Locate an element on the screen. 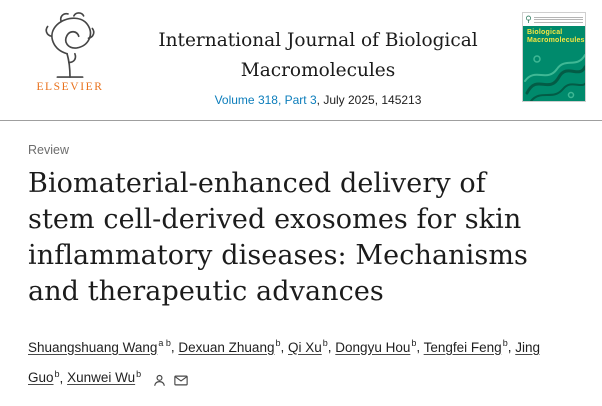 The width and height of the screenshot is (602, 406). header-divider is located at coordinates (301, 120).